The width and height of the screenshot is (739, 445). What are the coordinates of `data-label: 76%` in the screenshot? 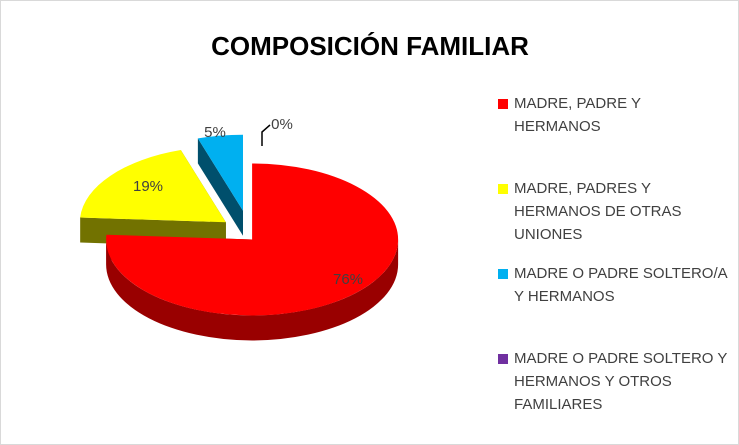 It's located at (348, 279).